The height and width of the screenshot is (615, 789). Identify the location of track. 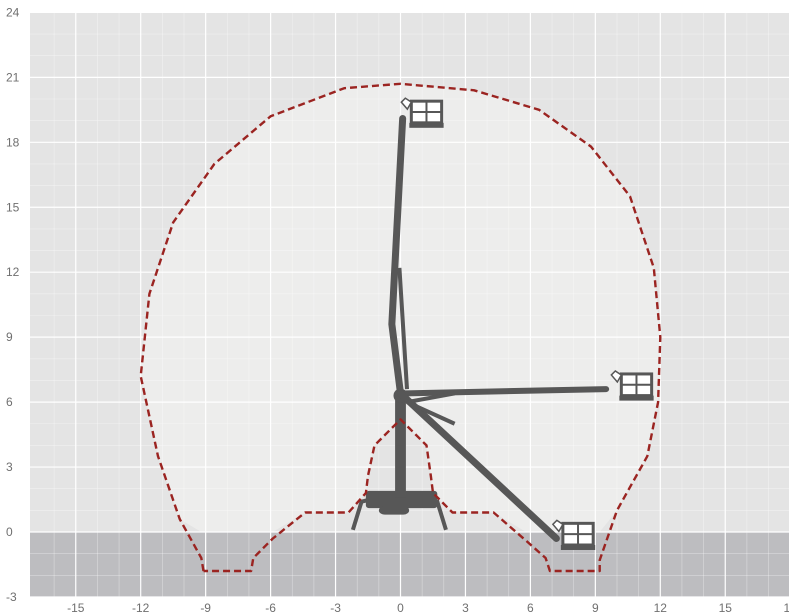
(394, 510).